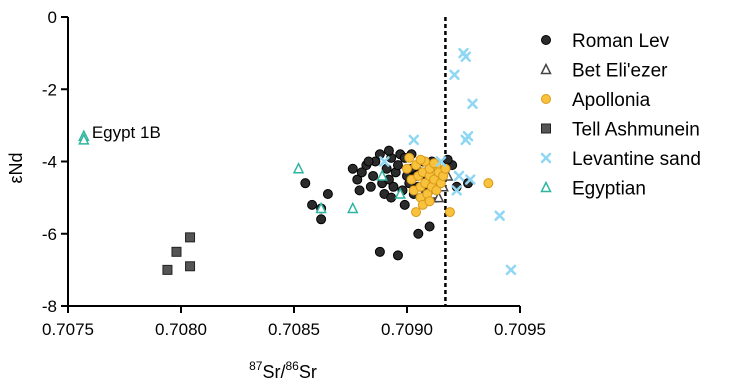 The height and width of the screenshot is (388, 742). What do you see at coordinates (520, 329) in the screenshot?
I see `x-tick-label: 0.7095` at bounding box center [520, 329].